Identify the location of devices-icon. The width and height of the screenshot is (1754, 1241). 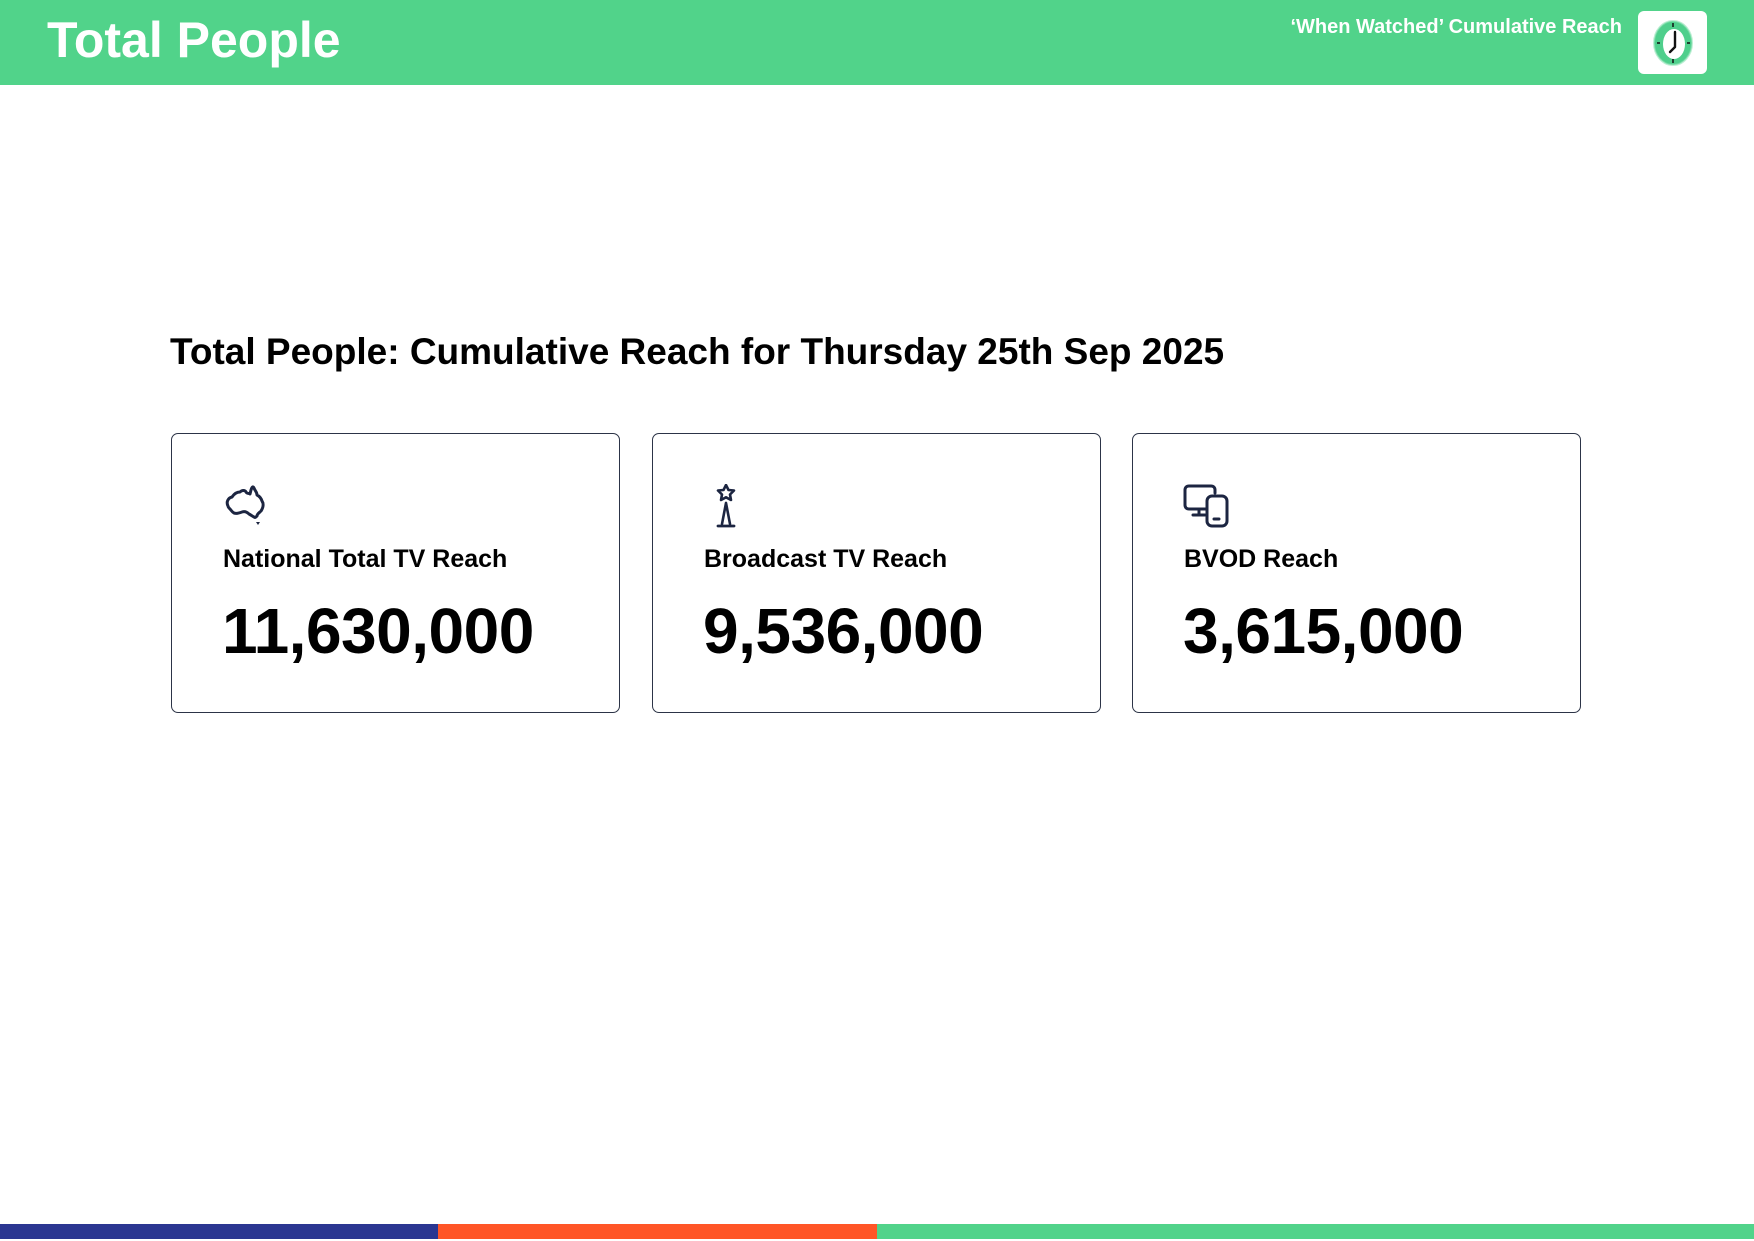
(1206, 506).